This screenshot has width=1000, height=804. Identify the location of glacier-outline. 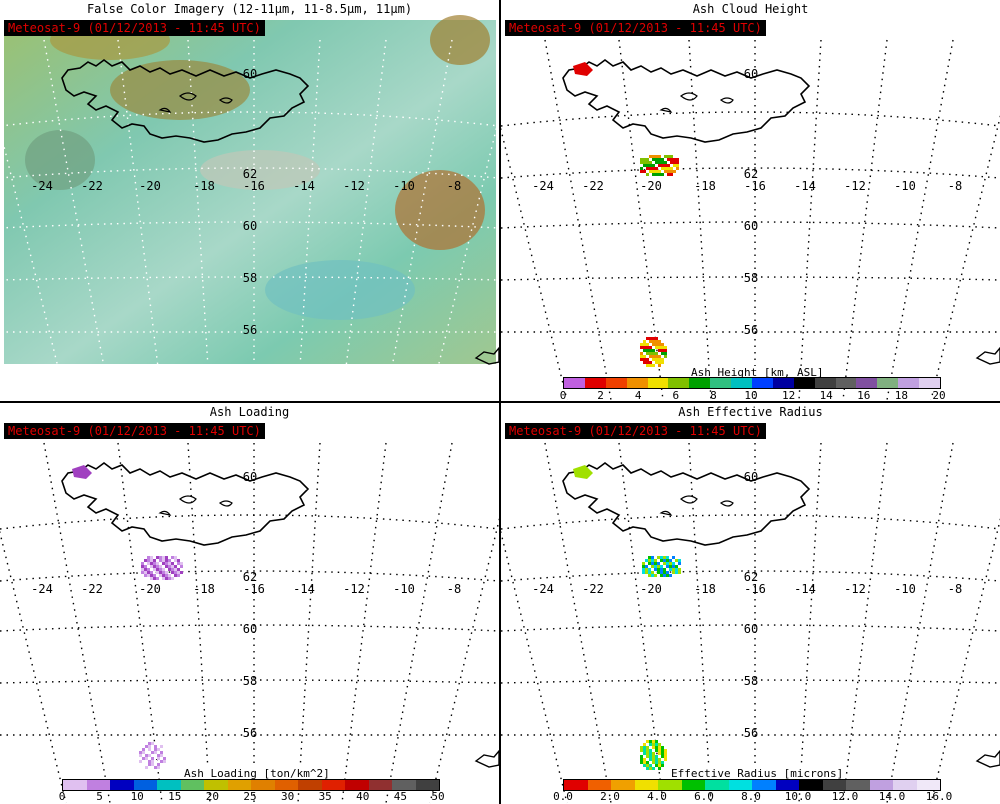
(195, 505).